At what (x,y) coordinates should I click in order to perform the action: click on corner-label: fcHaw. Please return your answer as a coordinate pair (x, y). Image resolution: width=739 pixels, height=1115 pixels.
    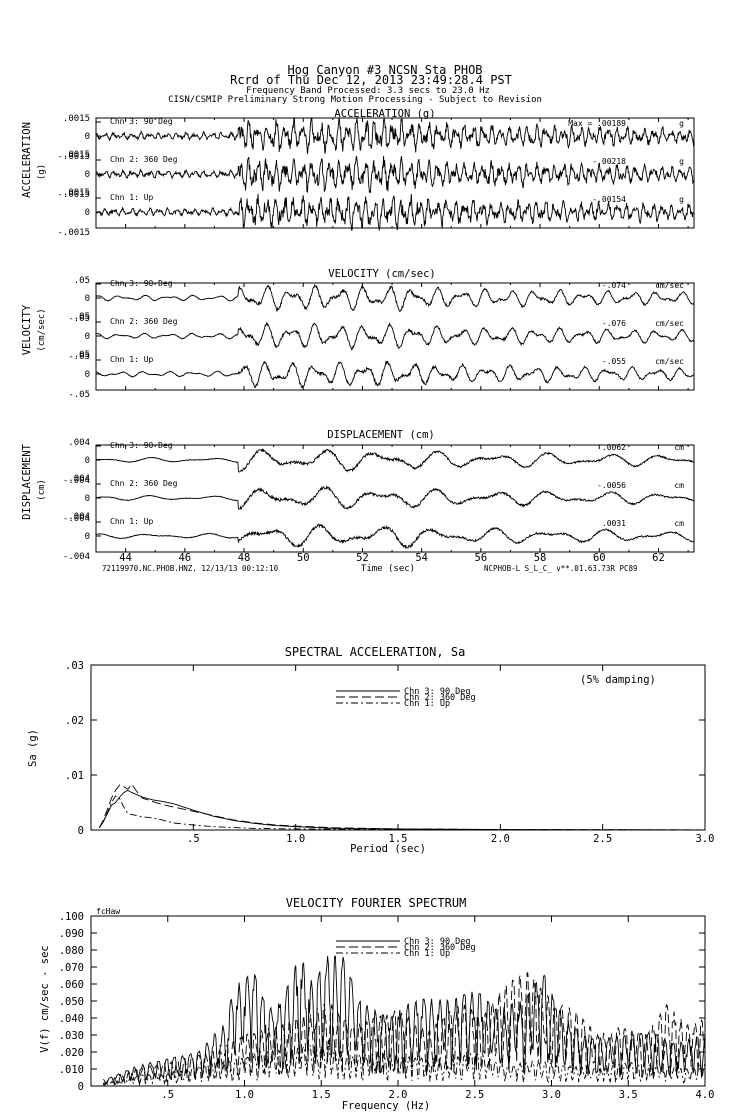
    Looking at the image, I should click on (108, 911).